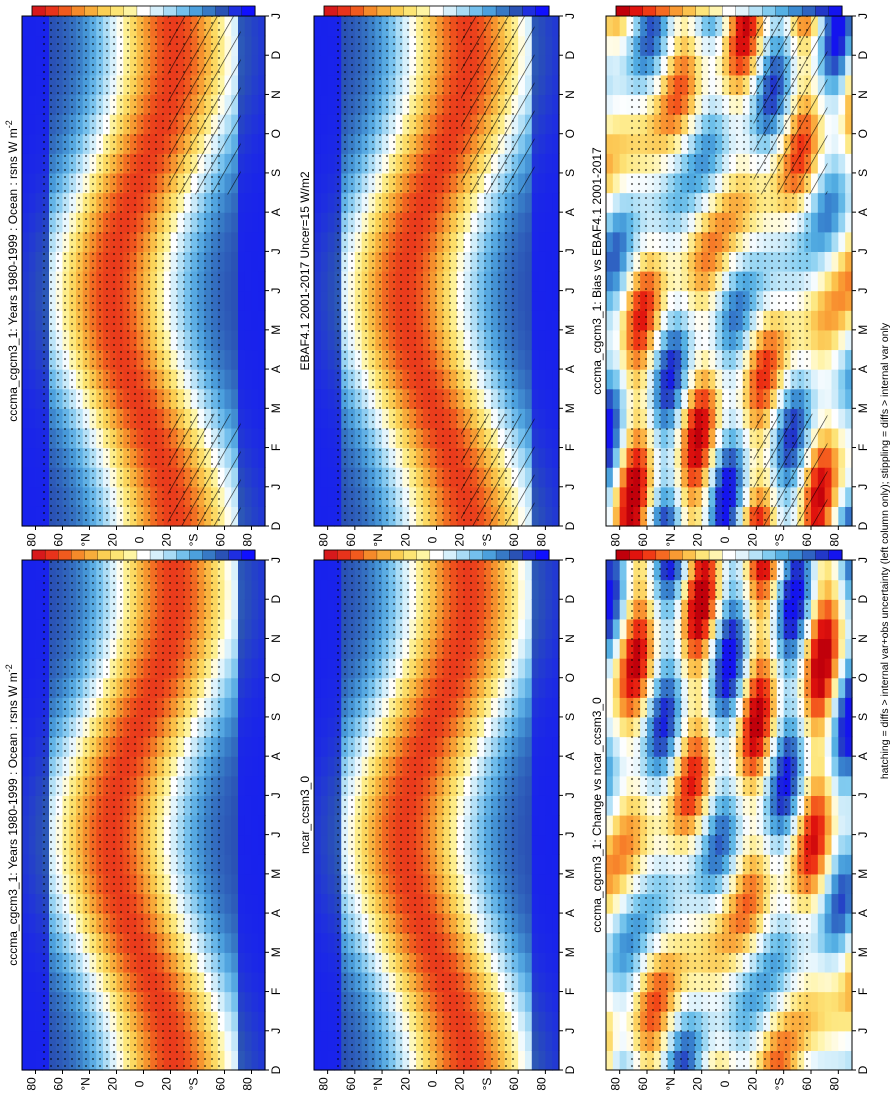  Describe the element at coordinates (86, 539) in the screenshot. I see `lat-tick-label: °N` at that location.